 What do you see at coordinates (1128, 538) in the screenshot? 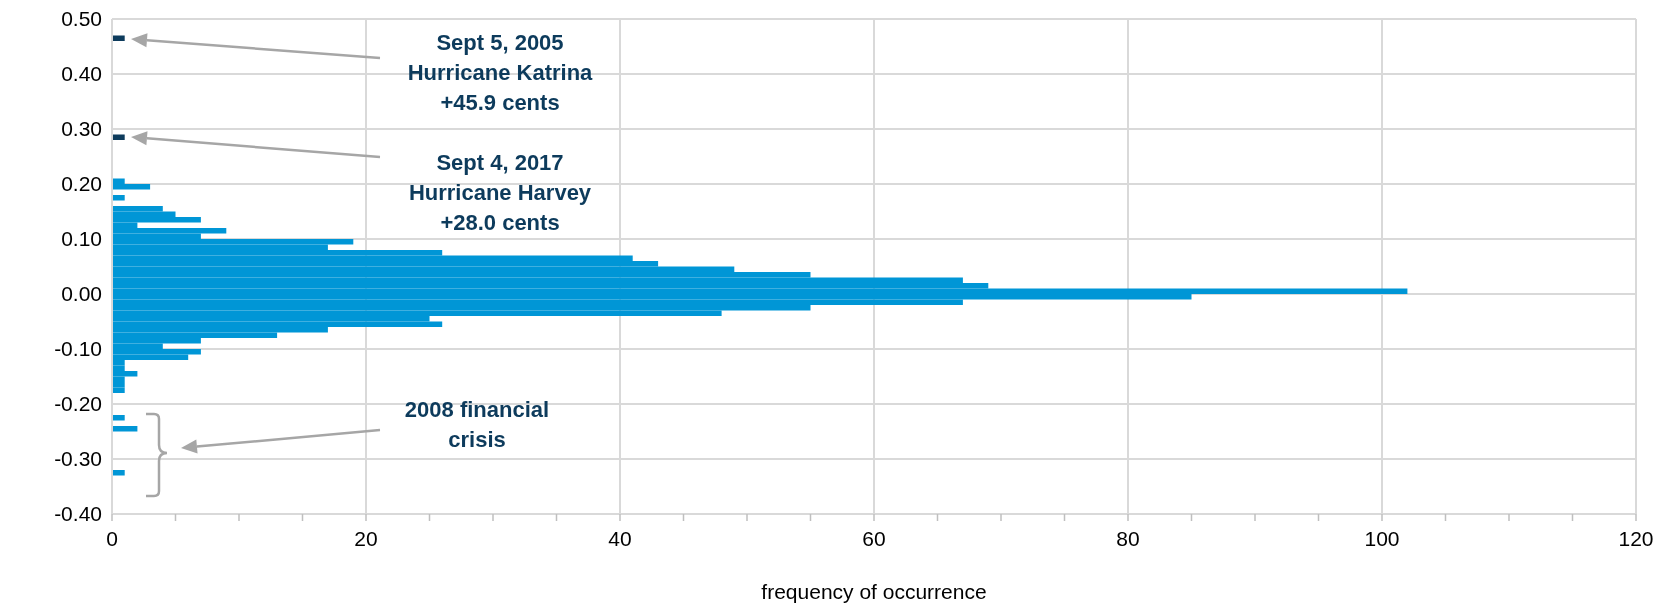
I see `x-tick-label: 80` at bounding box center [1128, 538].